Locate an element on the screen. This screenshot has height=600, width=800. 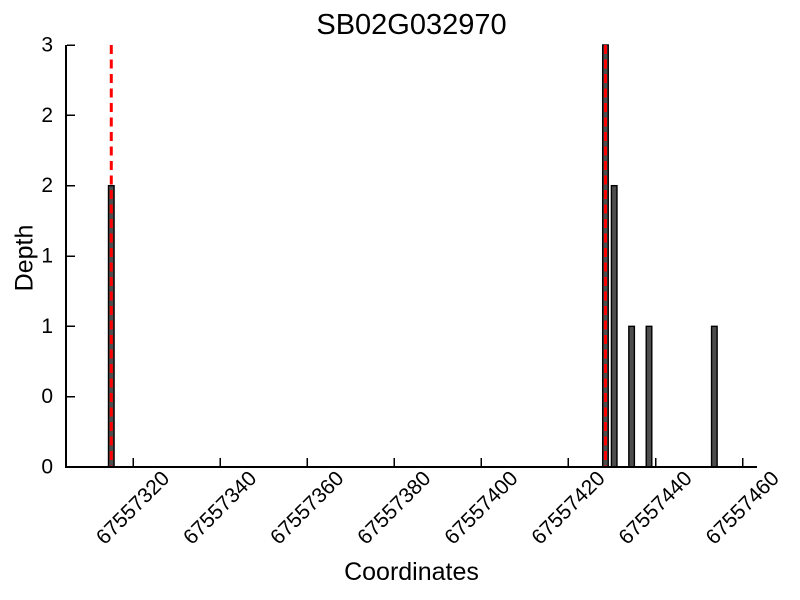
x-tick-label: 67557340 is located at coordinates (220, 508).